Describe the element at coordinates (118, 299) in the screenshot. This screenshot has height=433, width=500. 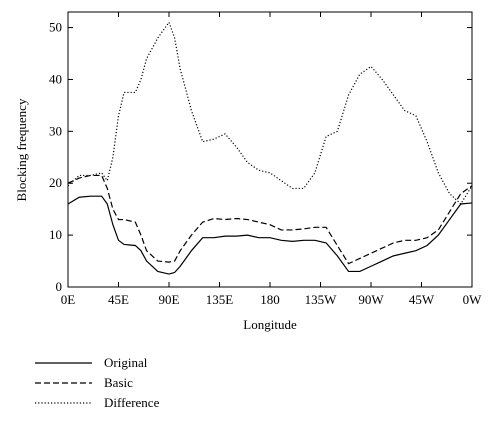
I see `x-tick-label: 45E` at that location.